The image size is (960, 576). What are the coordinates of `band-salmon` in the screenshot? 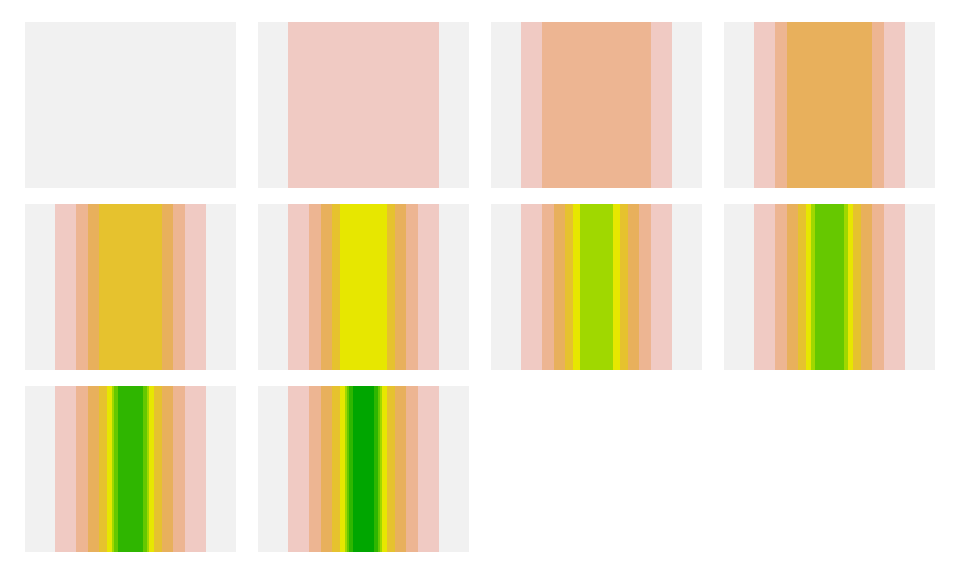 It's located at (596, 105).